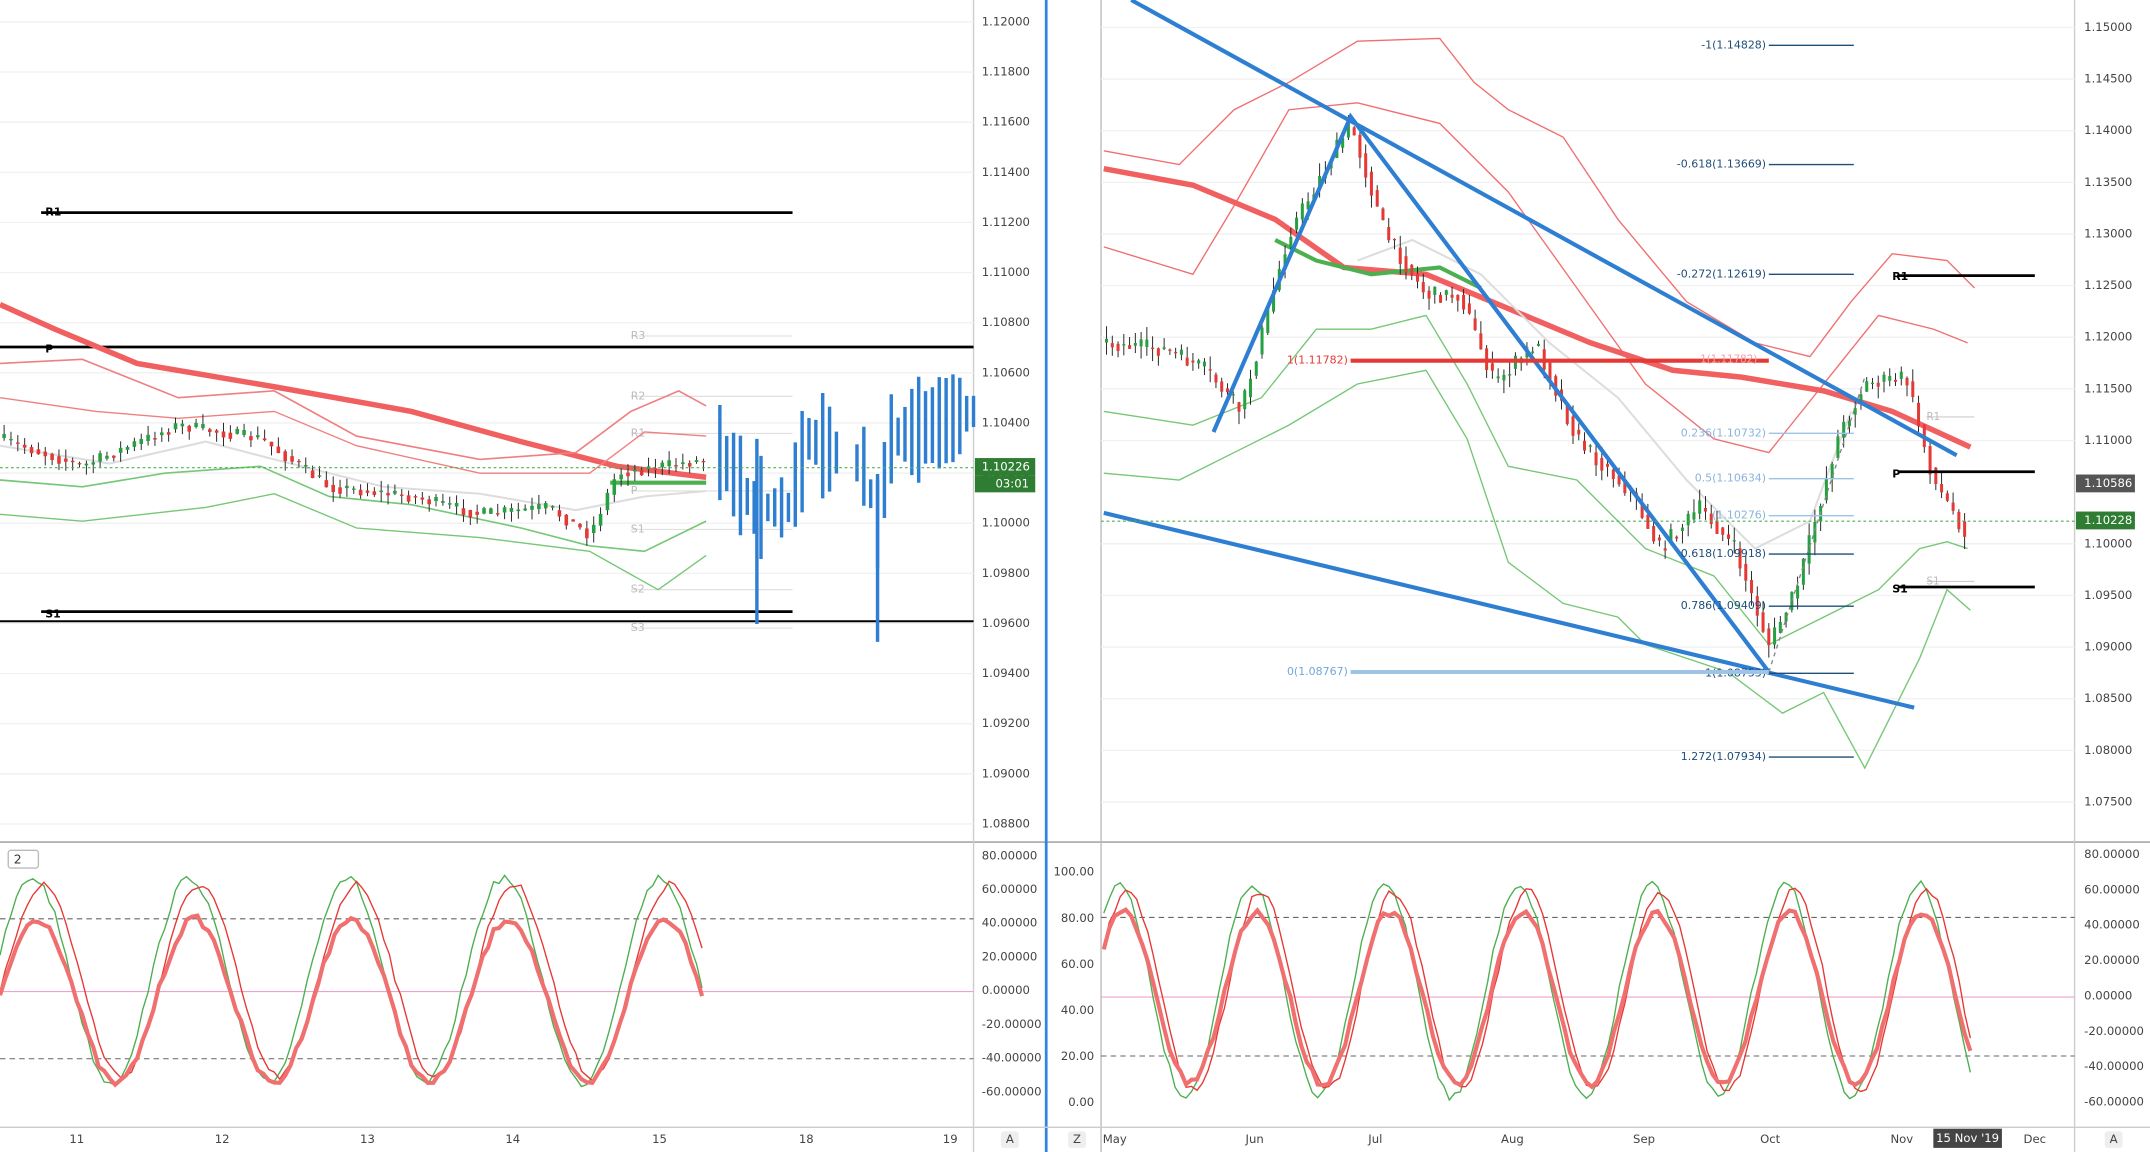 The width and height of the screenshot is (2150, 1152). Describe the element at coordinates (1900, 589) in the screenshot. I see `pivot-label: S1` at that location.